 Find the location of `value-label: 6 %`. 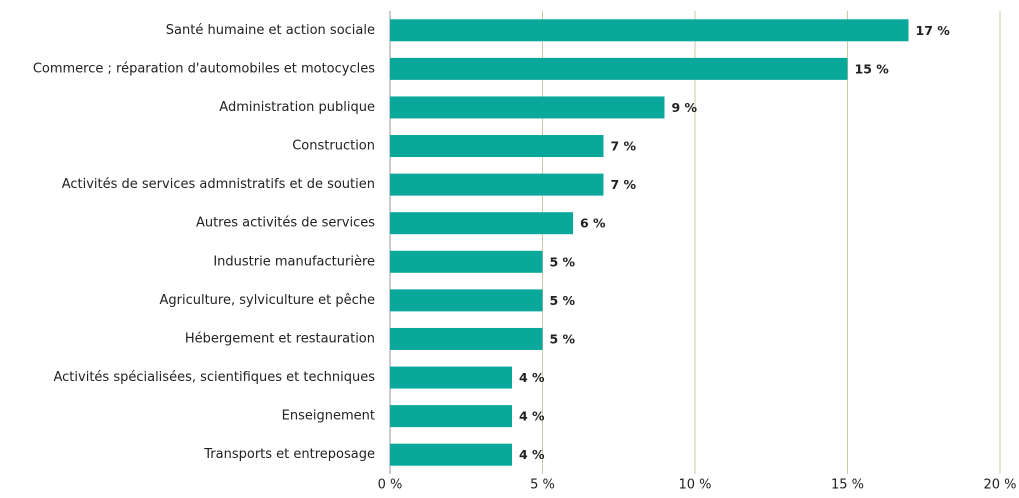

value-label: 6 % is located at coordinates (593, 223).